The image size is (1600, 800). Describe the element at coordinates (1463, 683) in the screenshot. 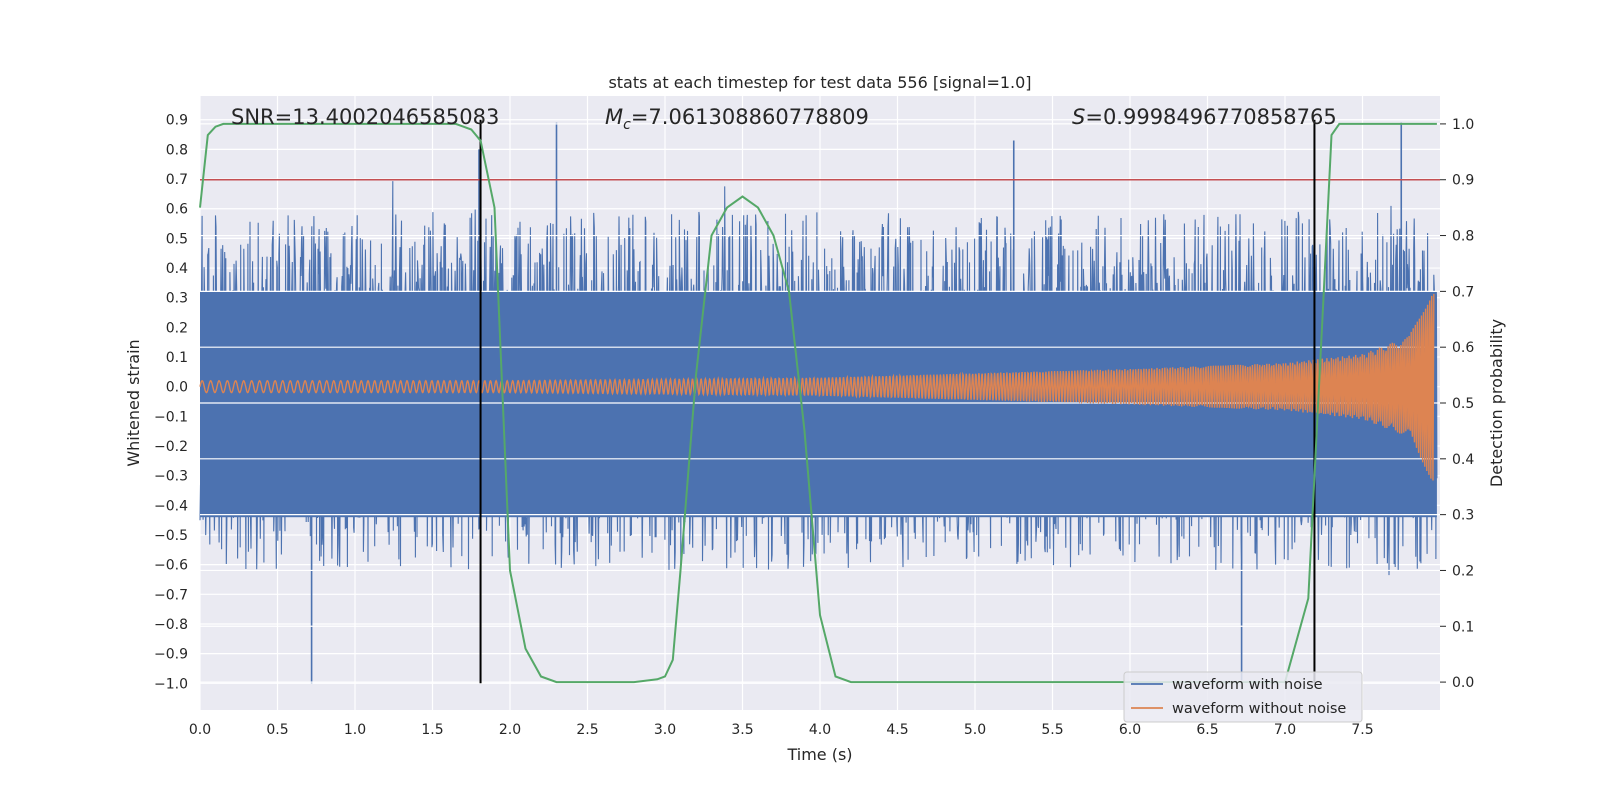

I see `y-right-tick-label: 0.0` at that location.